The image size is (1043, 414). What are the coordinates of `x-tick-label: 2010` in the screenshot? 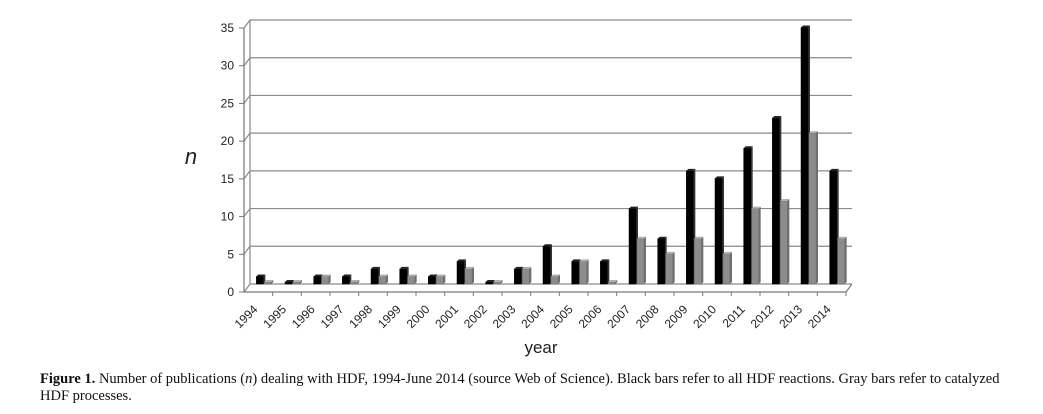 It's located at (704, 316).